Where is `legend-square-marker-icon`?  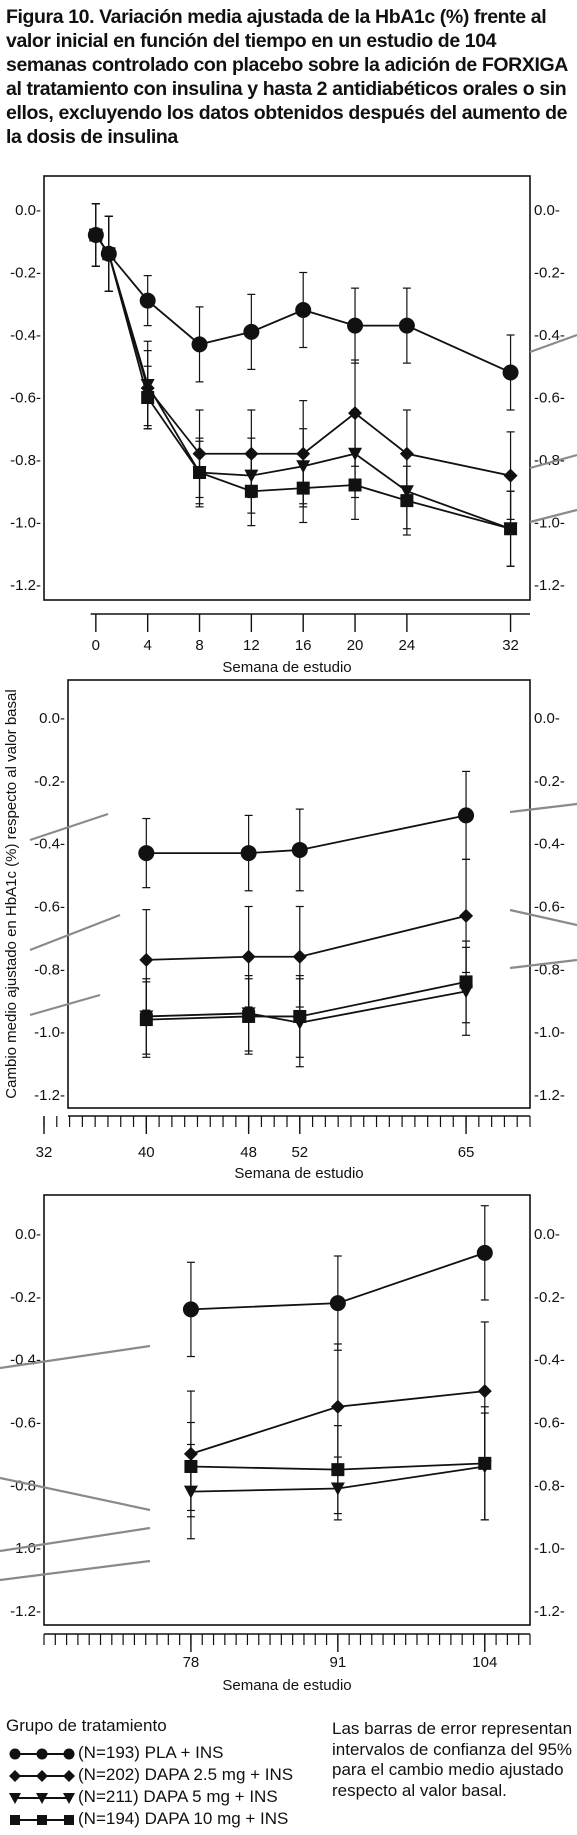 legend-square-marker-icon is located at coordinates (42, 1820).